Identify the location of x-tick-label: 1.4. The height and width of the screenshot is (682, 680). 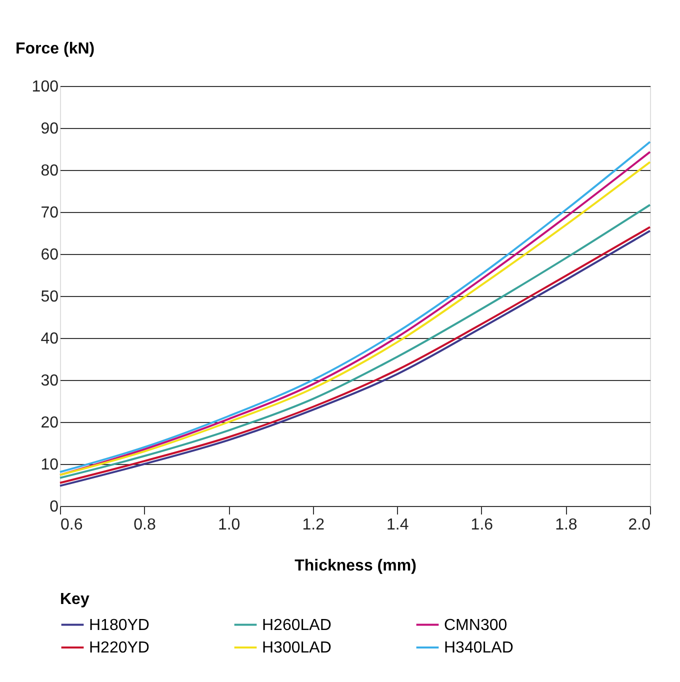
(397, 525).